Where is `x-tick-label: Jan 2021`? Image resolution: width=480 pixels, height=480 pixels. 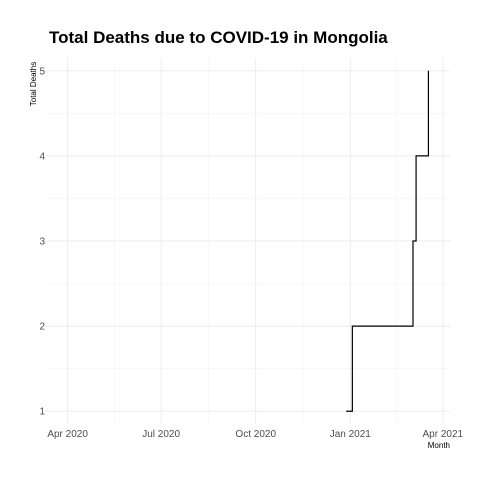
x-tick-label: Jan 2021 is located at coordinates (351, 434).